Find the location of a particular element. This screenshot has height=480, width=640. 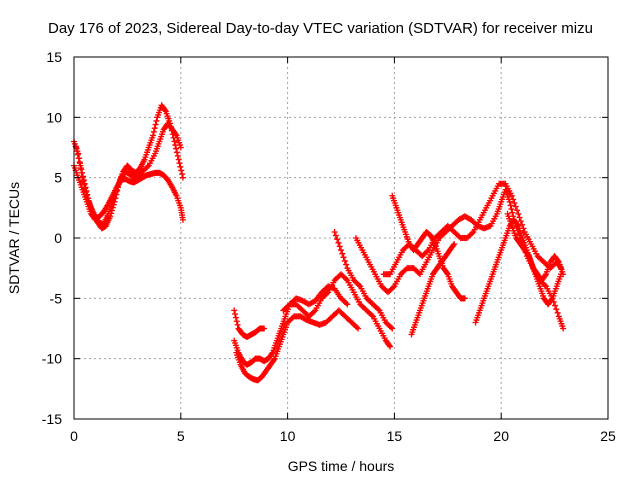

y-tick-label-2: -5 is located at coordinates (56, 298).